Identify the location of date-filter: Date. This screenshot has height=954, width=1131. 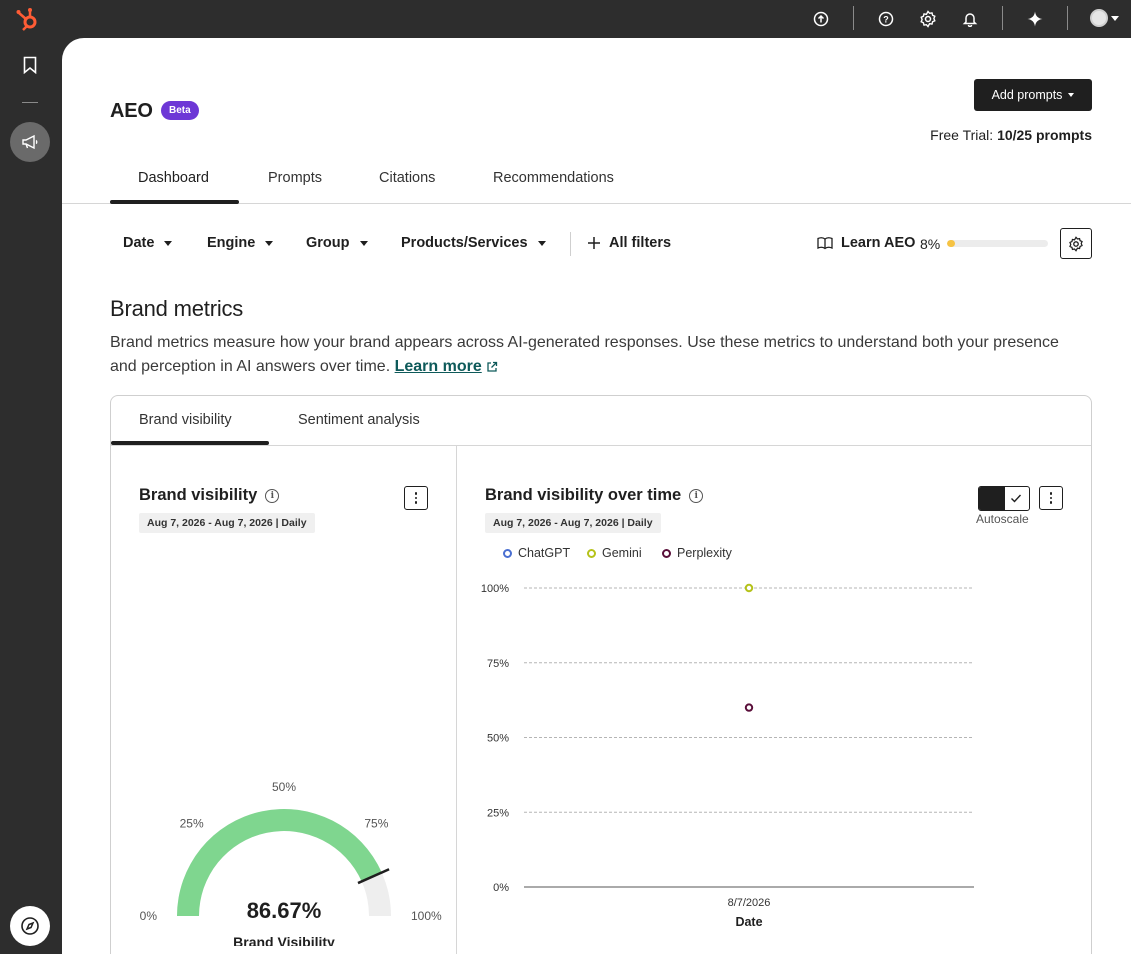
(148, 243).